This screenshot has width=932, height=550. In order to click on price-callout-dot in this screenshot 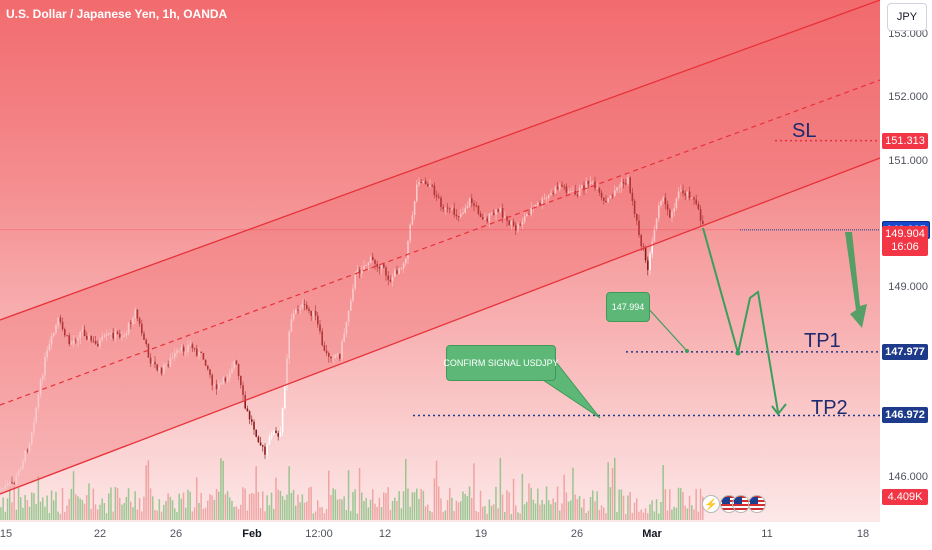, I will do `click(687, 351)`.